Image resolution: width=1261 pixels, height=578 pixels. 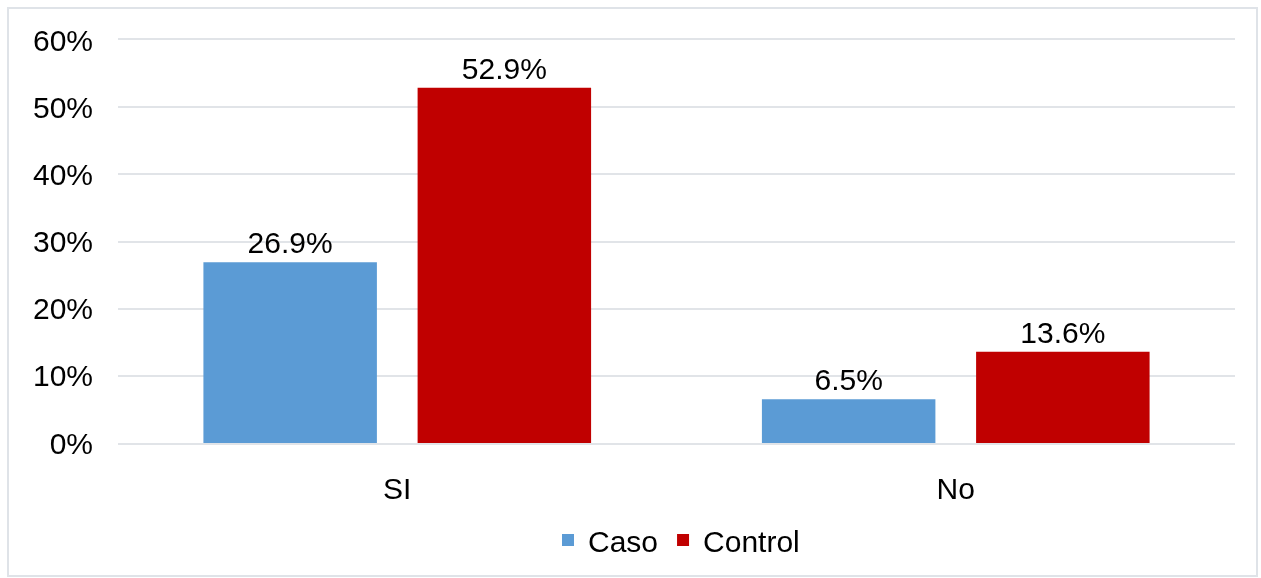 I want to click on data-label: 26.9%, so click(x=290, y=243).